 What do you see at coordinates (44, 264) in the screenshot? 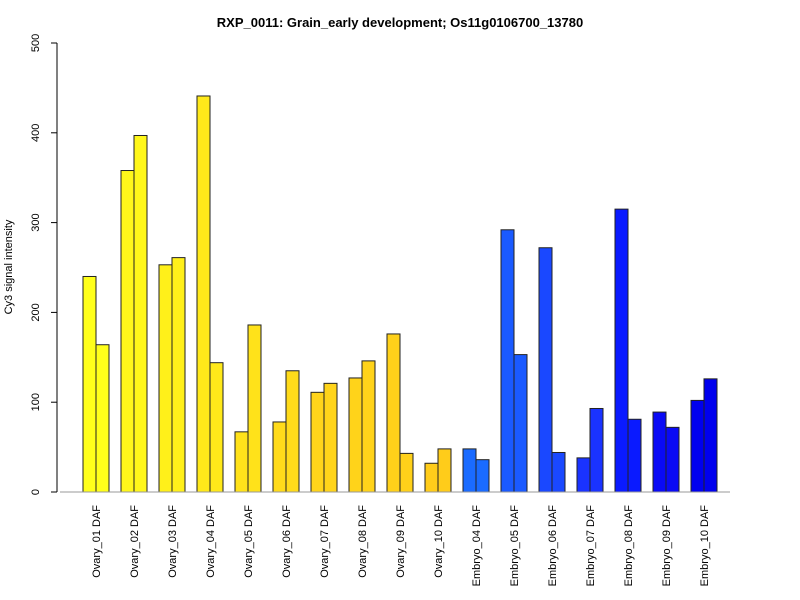
I see `y-axis: 0 100 200 300 400 500` at bounding box center [44, 264].